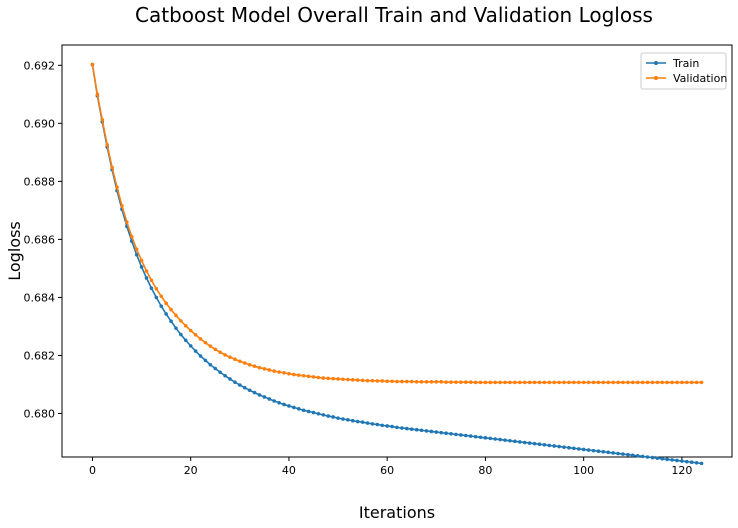  What do you see at coordinates (40, 413) in the screenshot?
I see `y-tick-label: 0.680` at bounding box center [40, 413].